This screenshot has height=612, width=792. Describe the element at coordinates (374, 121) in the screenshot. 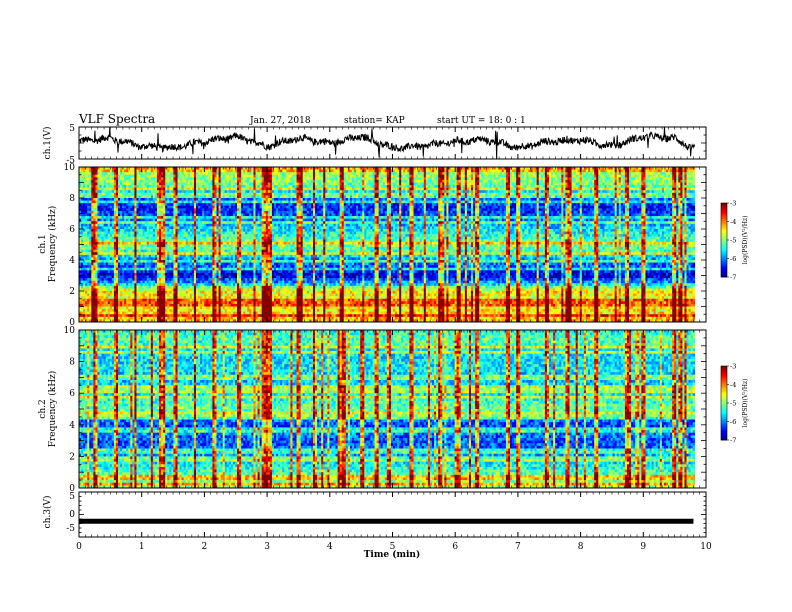

I see `station-label: station= KAP` at that location.